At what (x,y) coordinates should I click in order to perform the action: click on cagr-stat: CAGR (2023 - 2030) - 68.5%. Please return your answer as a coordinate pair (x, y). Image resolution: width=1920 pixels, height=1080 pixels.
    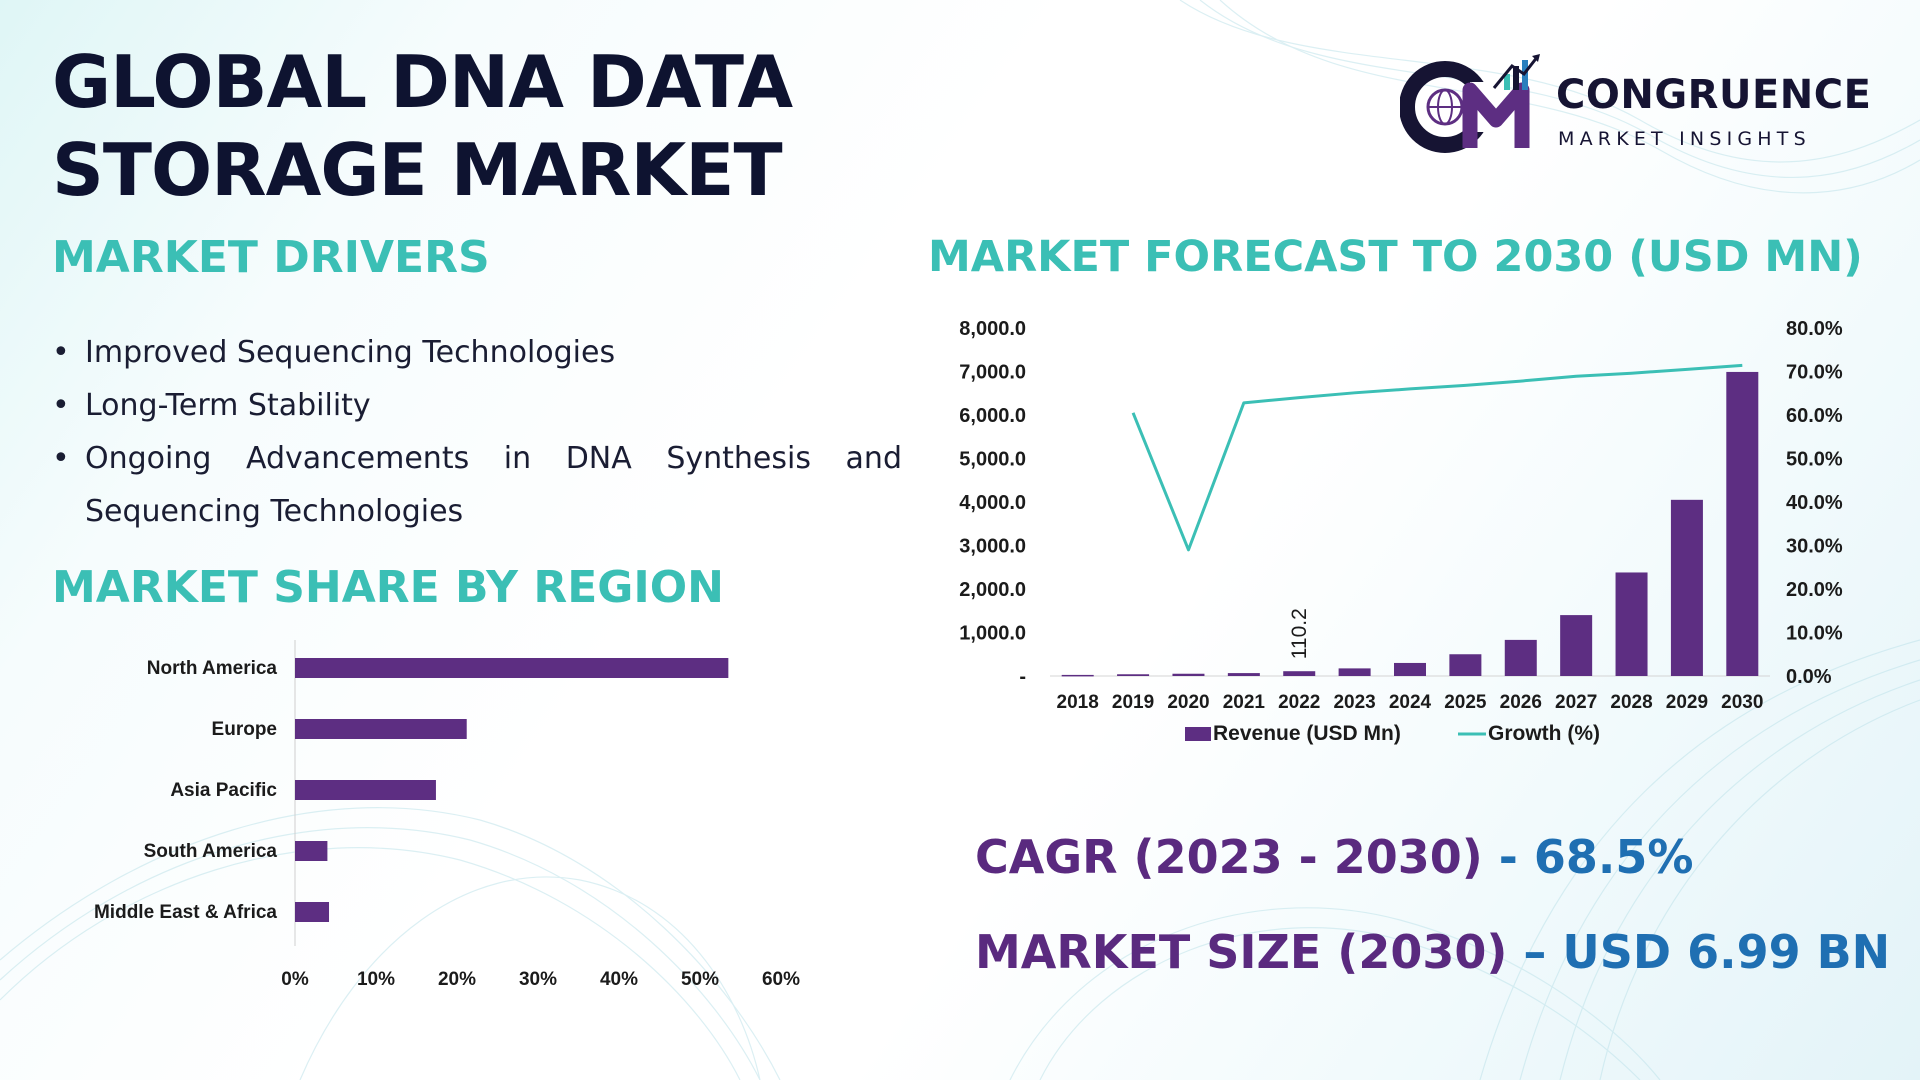
    Looking at the image, I should click on (1334, 857).